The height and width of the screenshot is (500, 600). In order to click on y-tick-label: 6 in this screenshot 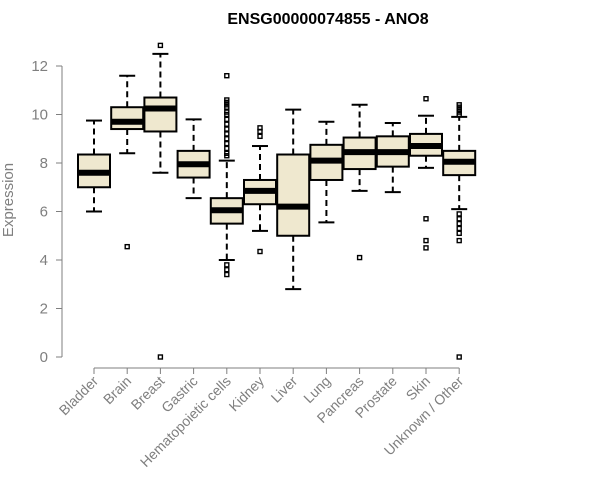, I will do `click(44, 212)`.